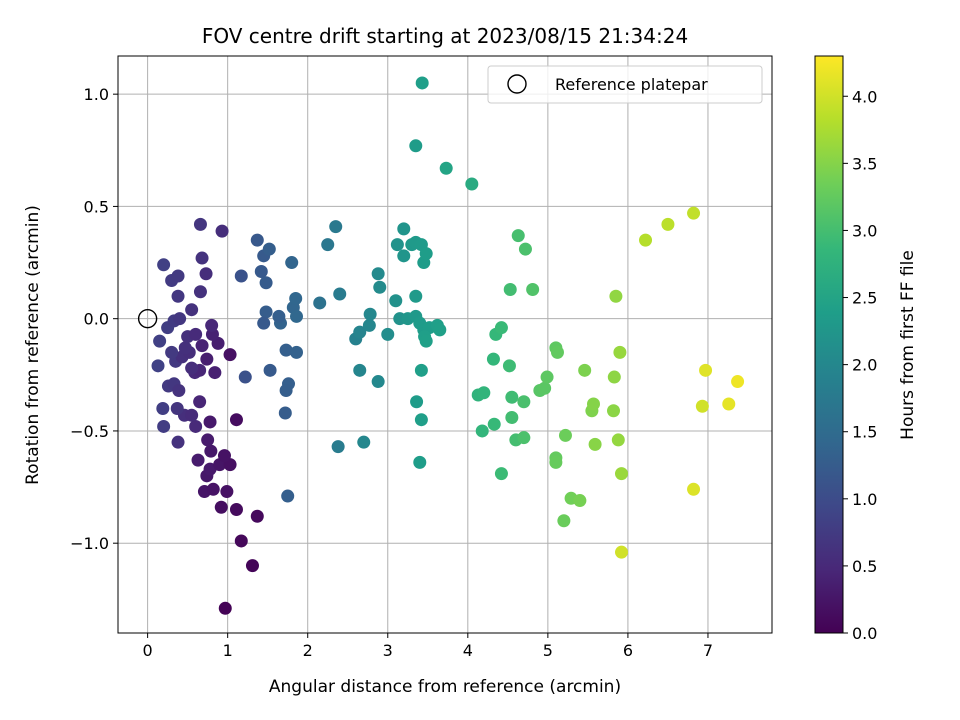 This screenshot has height=720, width=960. What do you see at coordinates (864, 298) in the screenshot?
I see `colorbar-tick-label: 2.5` at bounding box center [864, 298].